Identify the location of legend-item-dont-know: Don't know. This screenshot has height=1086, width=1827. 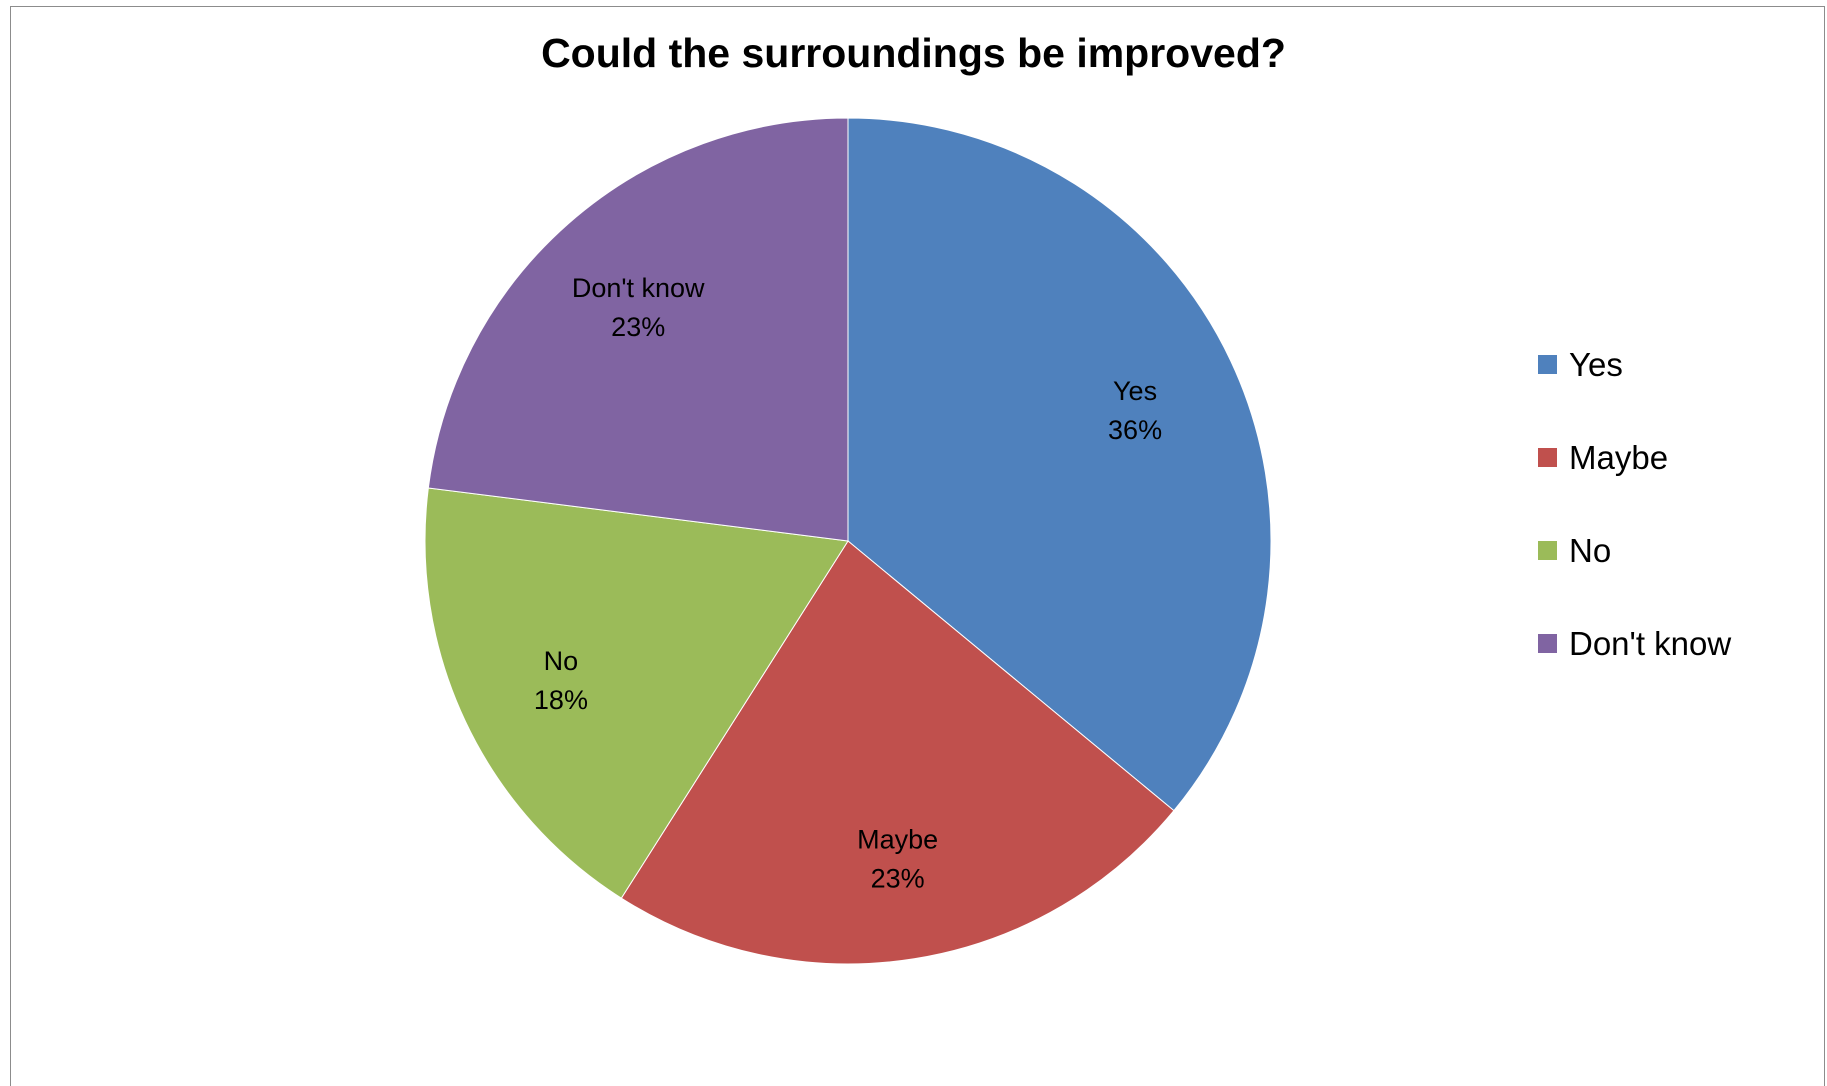
(1634, 643).